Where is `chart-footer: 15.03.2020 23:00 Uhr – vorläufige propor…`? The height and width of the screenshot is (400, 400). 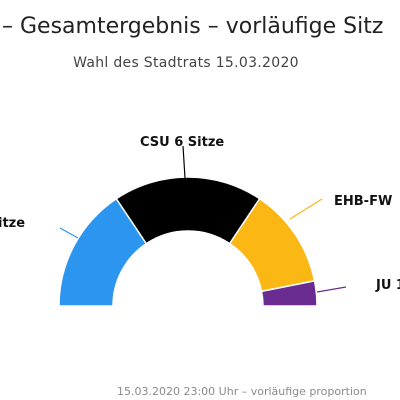
chart-footer: 15.03.2020 23:00 Uhr – vorläufige propor… is located at coordinates (242, 391).